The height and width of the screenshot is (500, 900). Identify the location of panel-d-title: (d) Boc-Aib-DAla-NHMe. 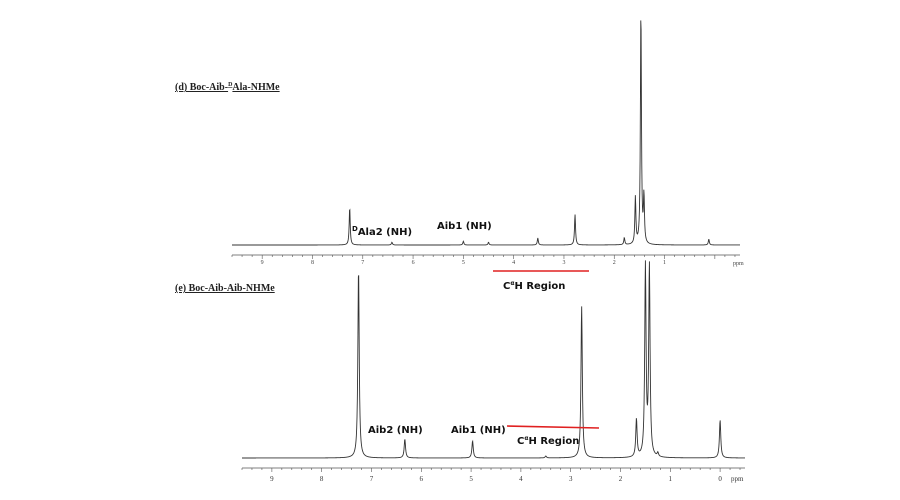
(227, 87).